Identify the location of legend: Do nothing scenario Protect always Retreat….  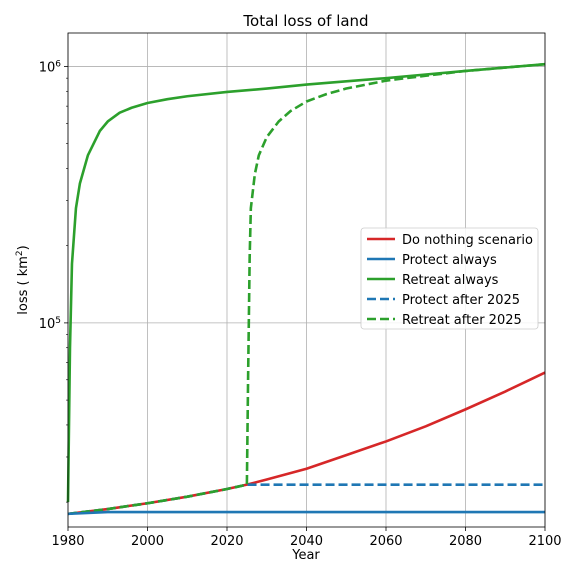
(449, 278).